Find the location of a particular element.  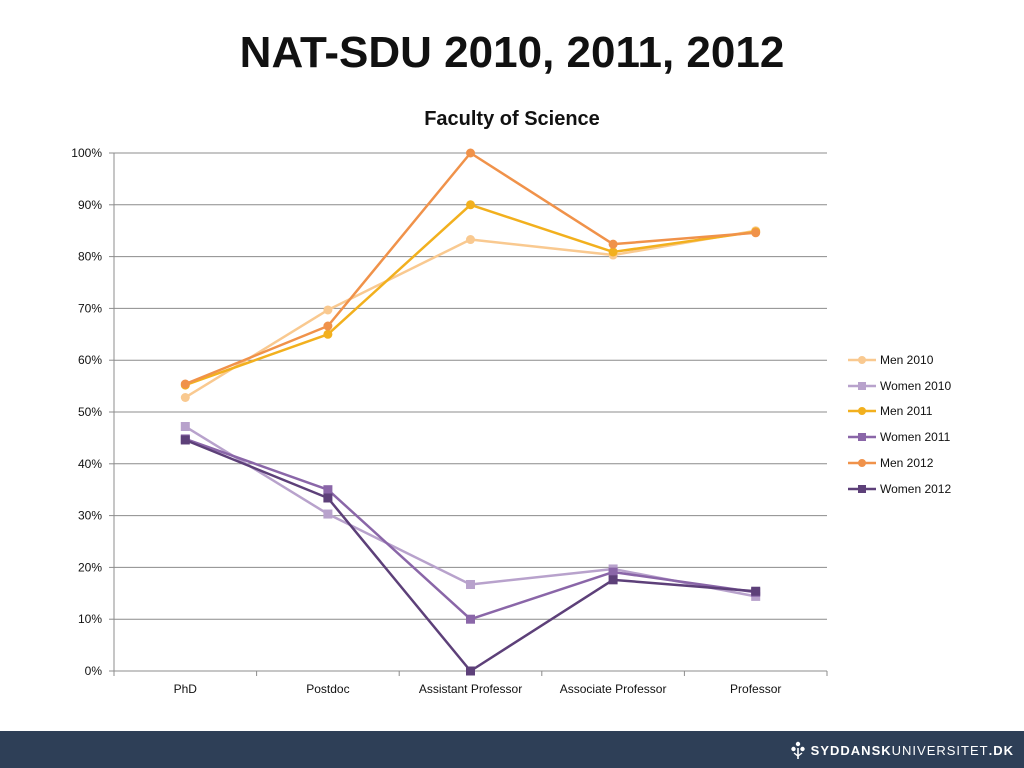

legend-label: Women 2012 is located at coordinates (916, 488).